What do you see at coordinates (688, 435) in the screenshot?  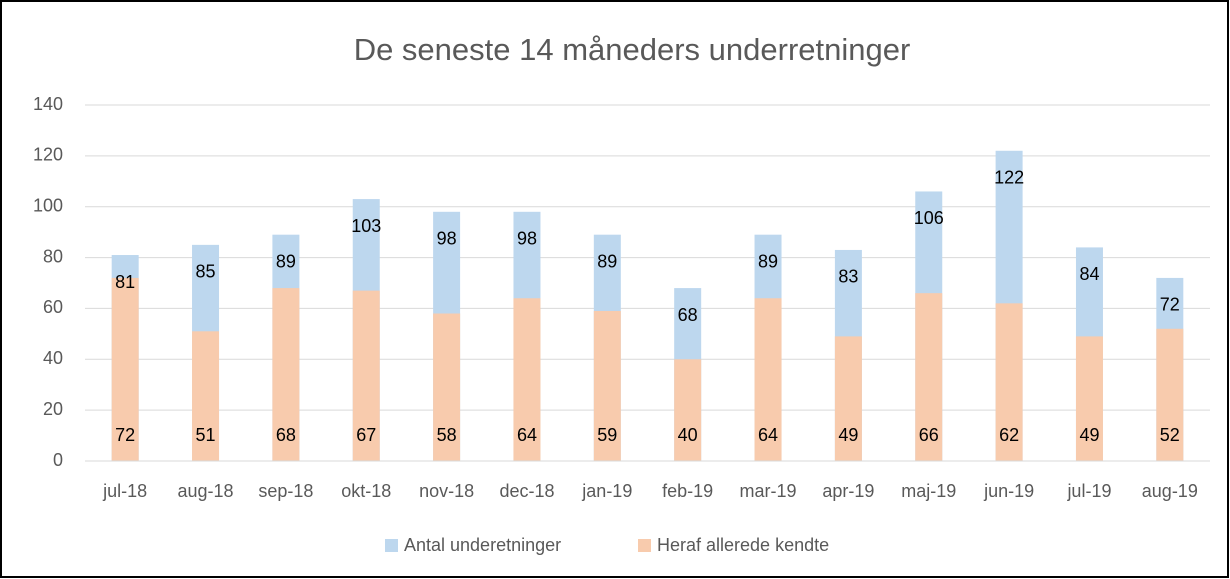 I see `value-label: 40` at bounding box center [688, 435].